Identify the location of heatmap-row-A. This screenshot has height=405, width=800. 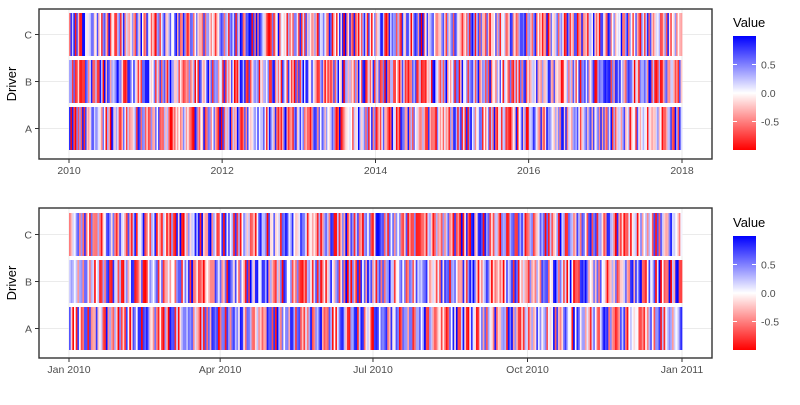
(376, 128).